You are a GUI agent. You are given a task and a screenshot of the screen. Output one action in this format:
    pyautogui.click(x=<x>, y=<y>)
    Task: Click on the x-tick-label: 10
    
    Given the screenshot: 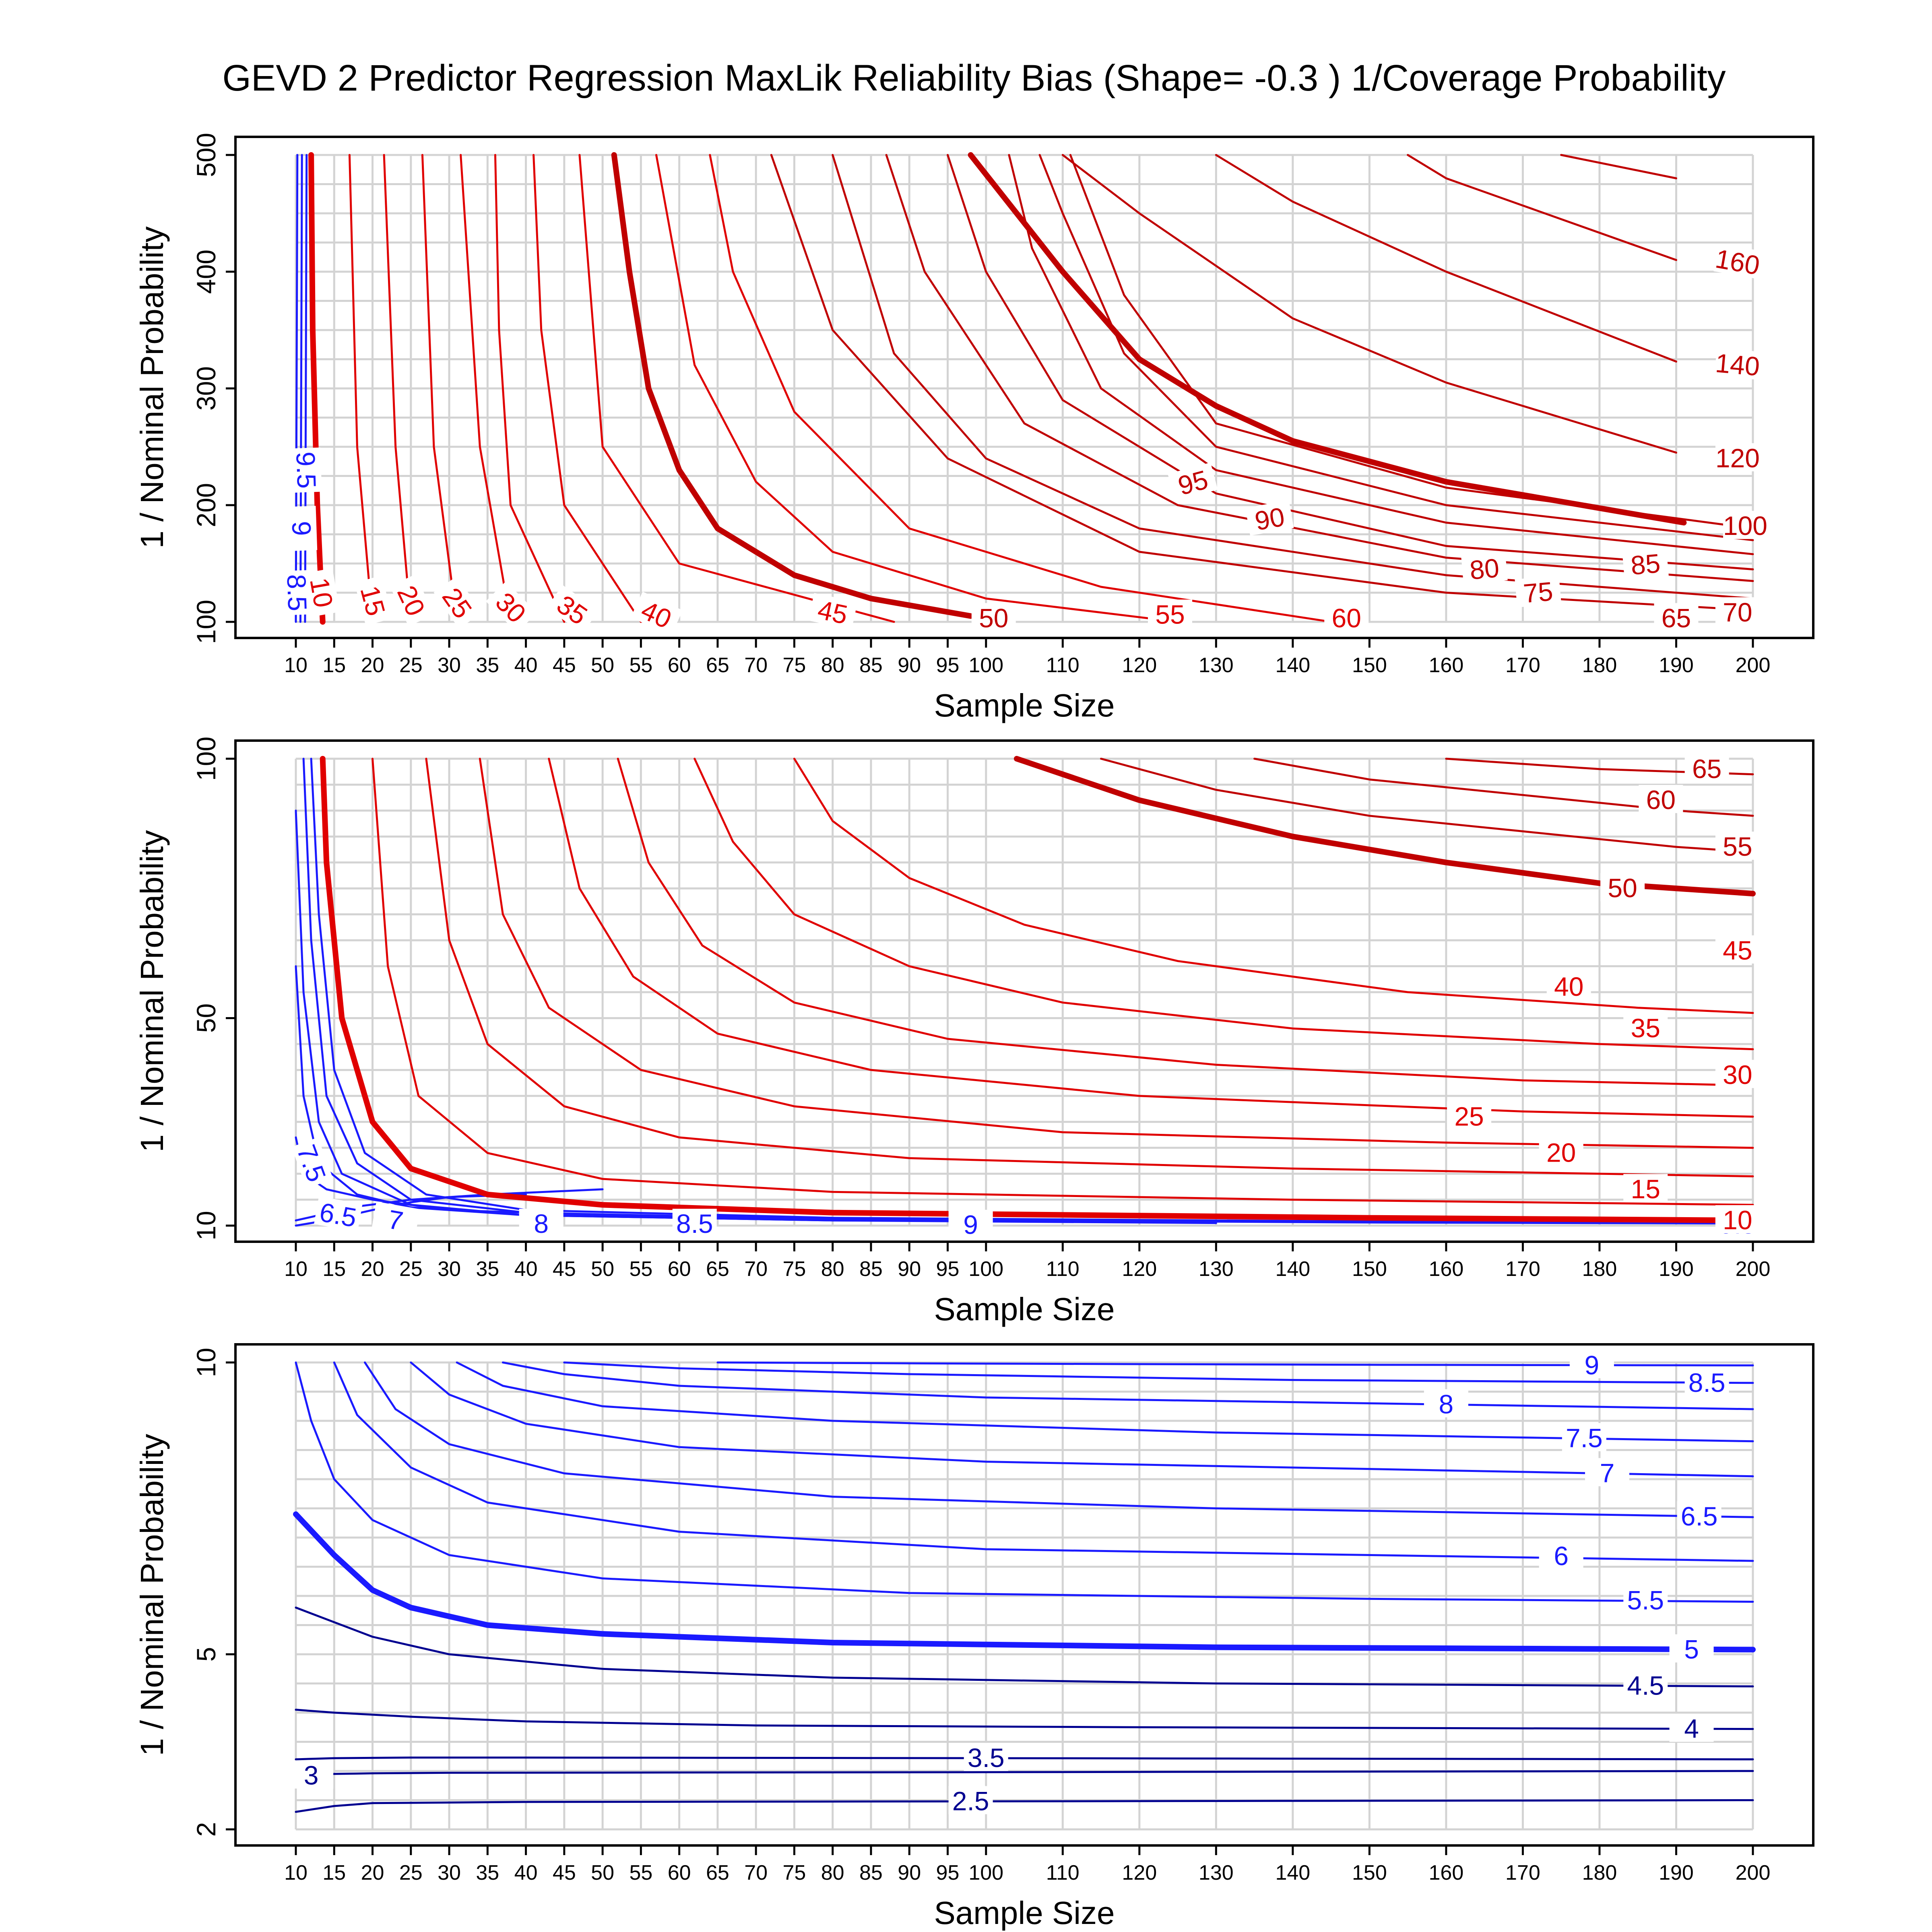 What is the action you would take?
    pyautogui.click(x=296, y=665)
    